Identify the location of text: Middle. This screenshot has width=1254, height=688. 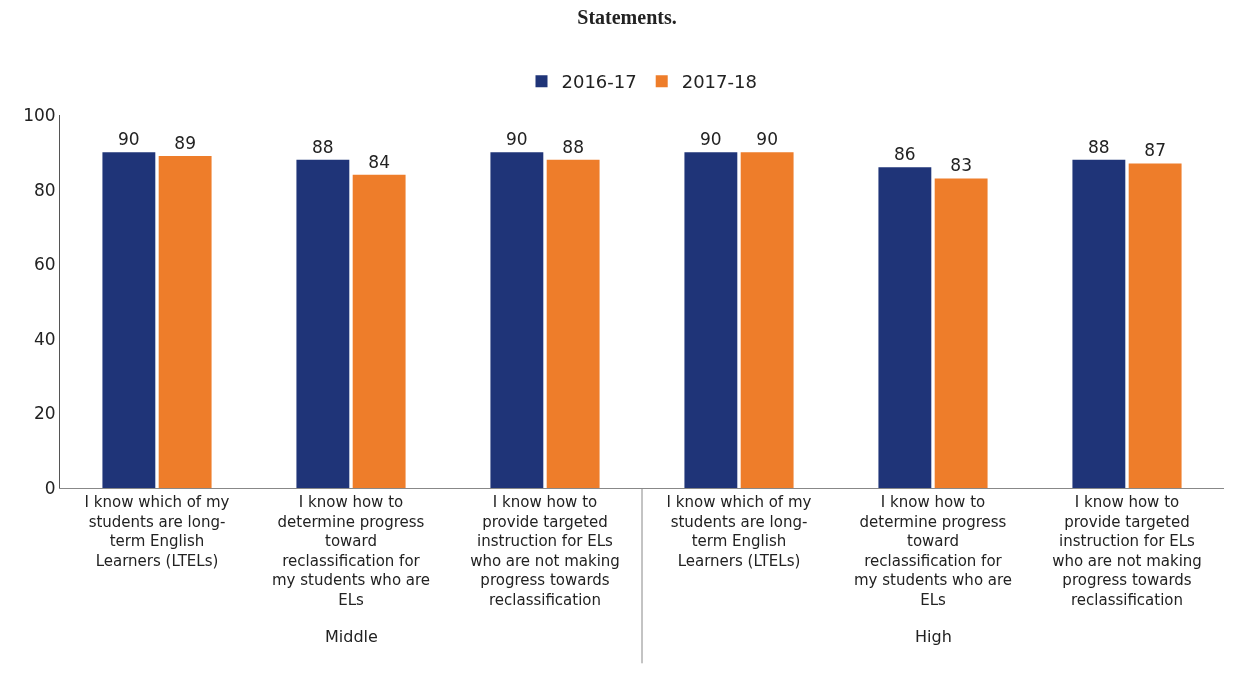
(351, 636).